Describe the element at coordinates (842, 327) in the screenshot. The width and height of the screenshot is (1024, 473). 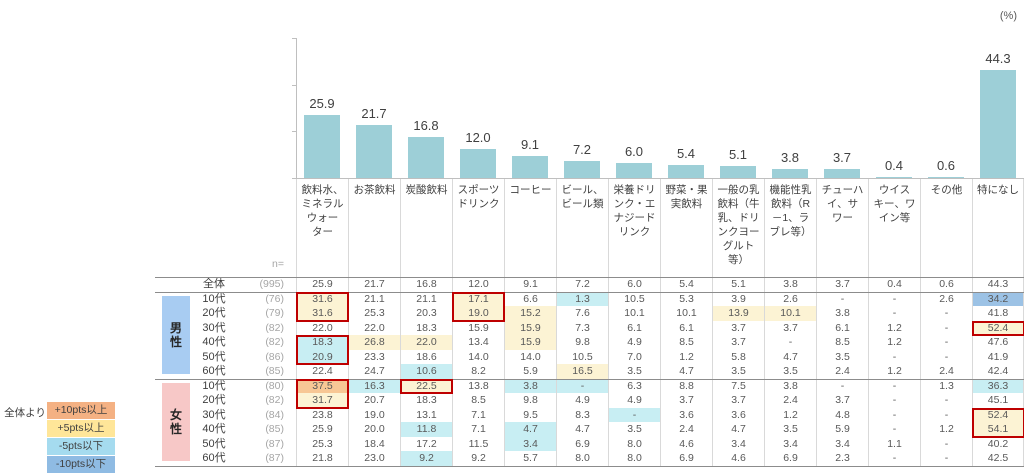
I see `table-cell: 6.1` at that location.